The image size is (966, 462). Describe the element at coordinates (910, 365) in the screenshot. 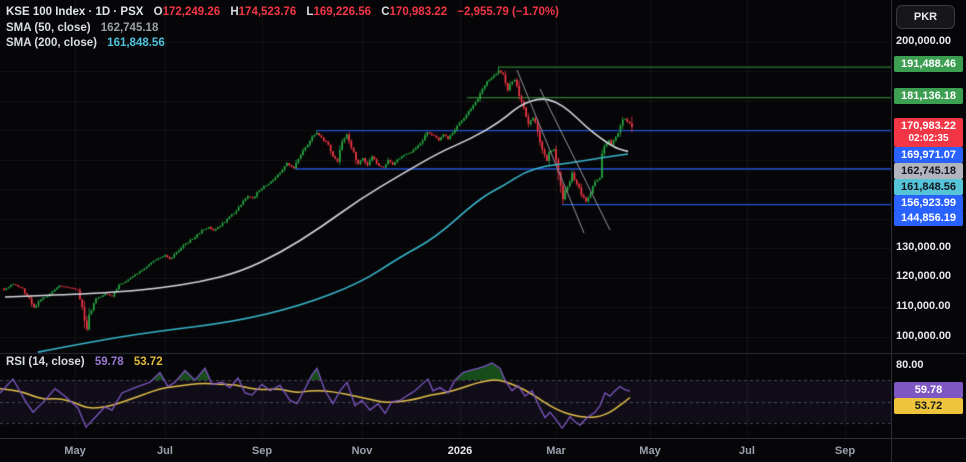

I see `price-tick: 80.00` at that location.